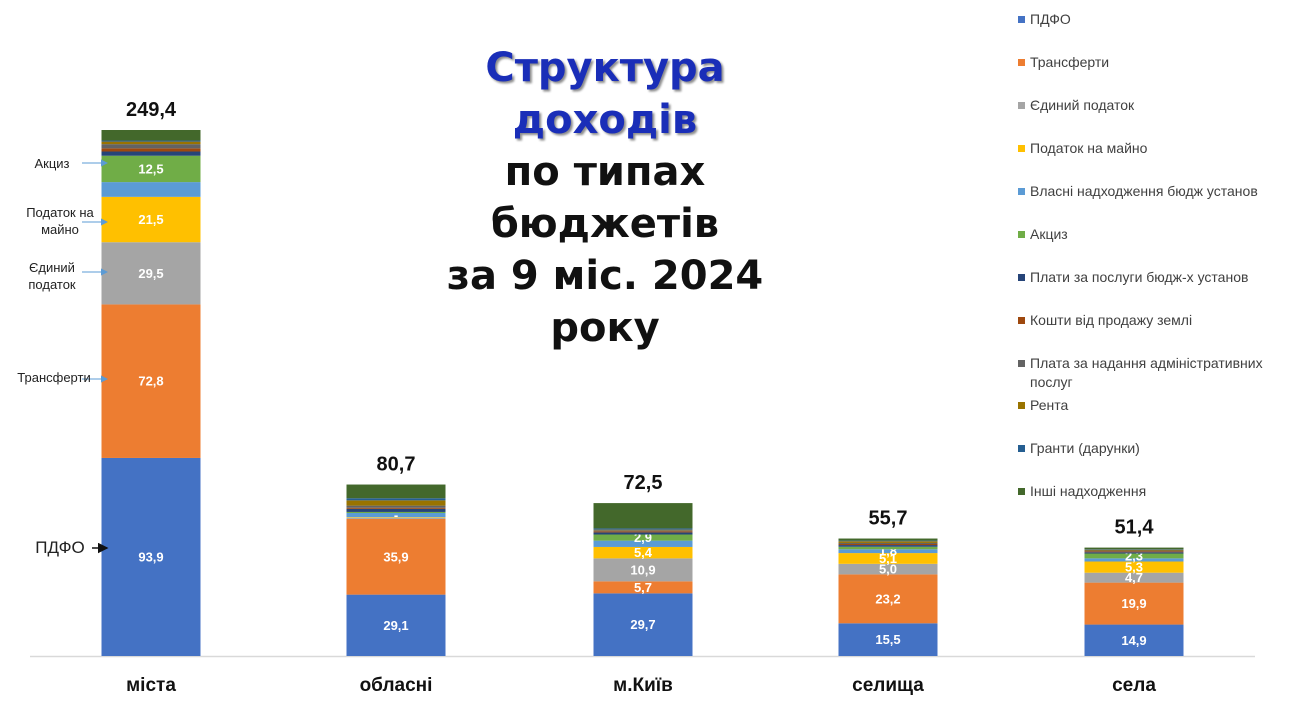 This screenshot has width=1301, height=710. I want to click on legend-label: Плати за послуги бюдж-х установ, so click(1139, 277).